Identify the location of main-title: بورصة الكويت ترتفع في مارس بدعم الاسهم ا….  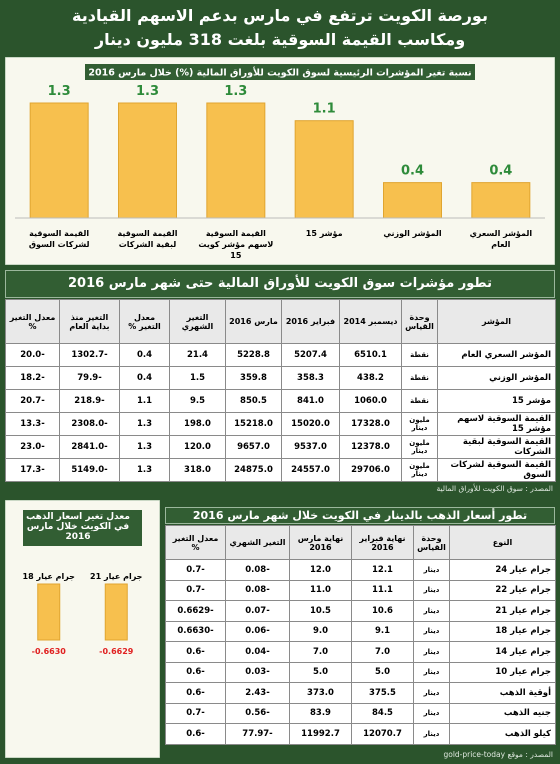
(280, 15).